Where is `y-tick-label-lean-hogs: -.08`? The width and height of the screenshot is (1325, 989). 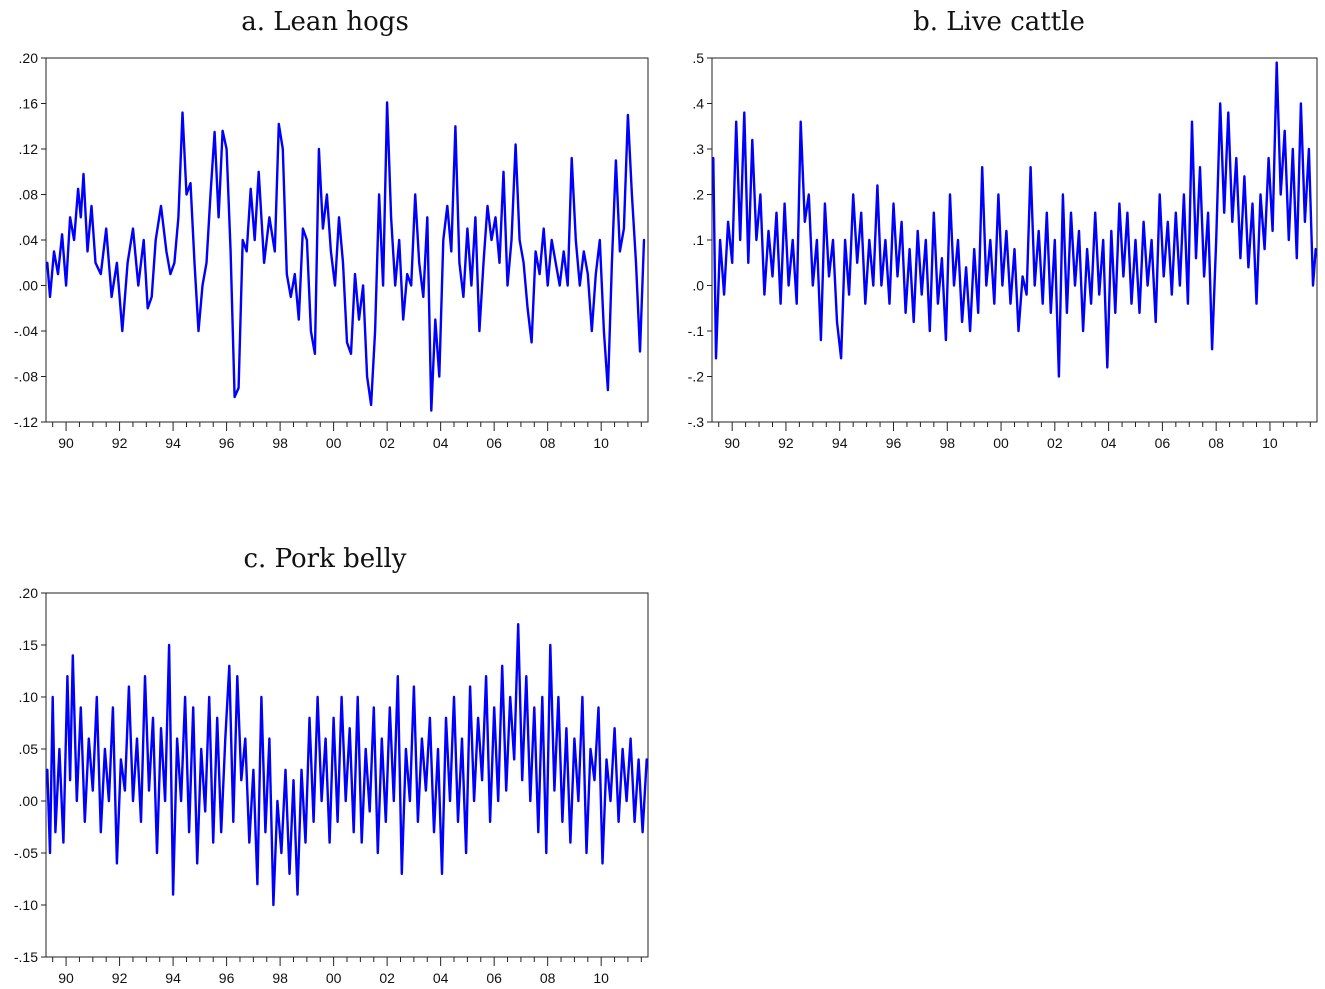 y-tick-label-lean-hogs: -.08 is located at coordinates (26, 377).